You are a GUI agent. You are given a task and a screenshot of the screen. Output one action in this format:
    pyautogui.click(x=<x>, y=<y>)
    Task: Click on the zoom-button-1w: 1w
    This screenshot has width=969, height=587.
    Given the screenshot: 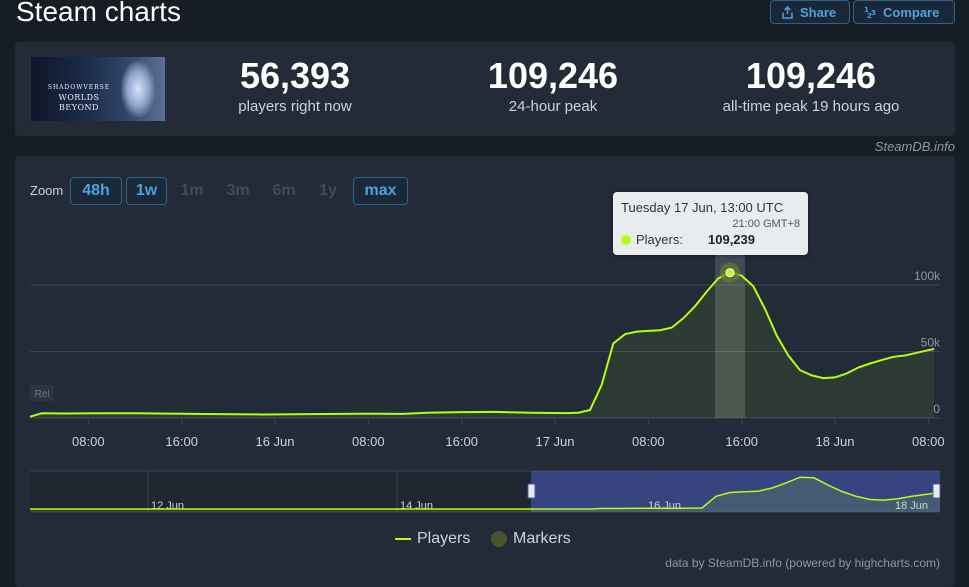 What is the action you would take?
    pyautogui.click(x=146, y=191)
    